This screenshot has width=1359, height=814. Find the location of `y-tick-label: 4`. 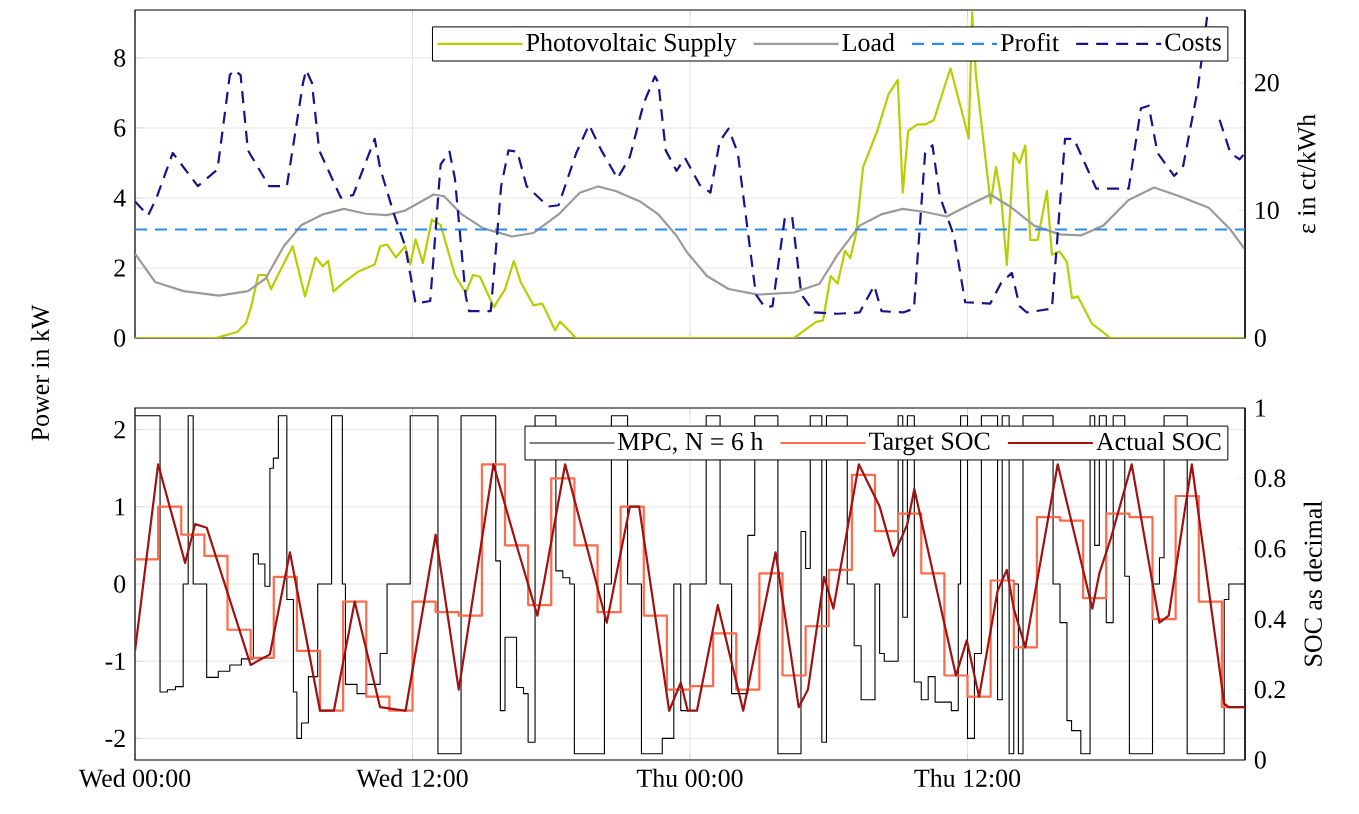

y-tick-label: 4 is located at coordinates (119, 198).